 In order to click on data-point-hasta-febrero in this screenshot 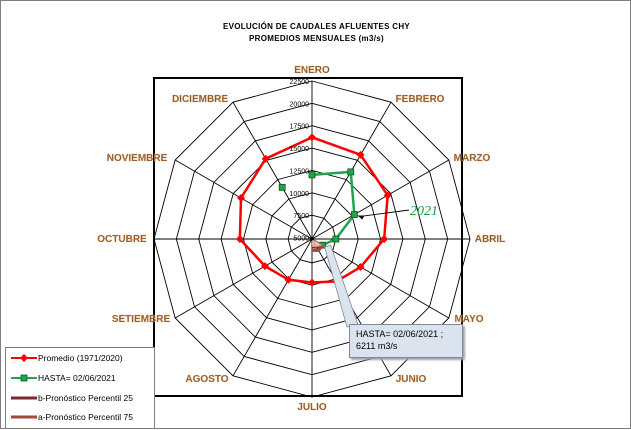, I will do `click(351, 172)`.